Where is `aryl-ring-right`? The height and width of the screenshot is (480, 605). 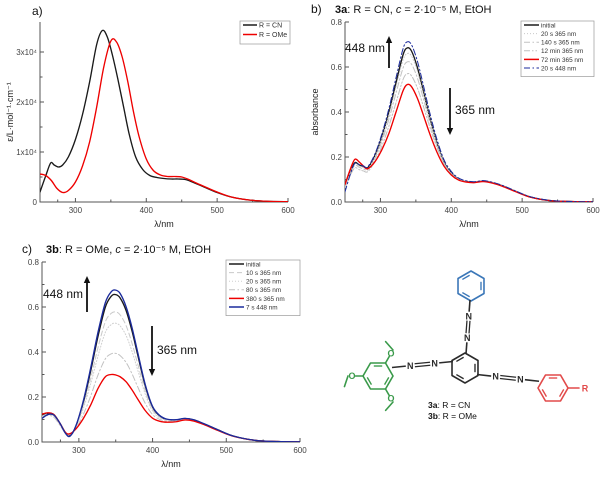
aryl-ring-right is located at coordinates (553, 388).